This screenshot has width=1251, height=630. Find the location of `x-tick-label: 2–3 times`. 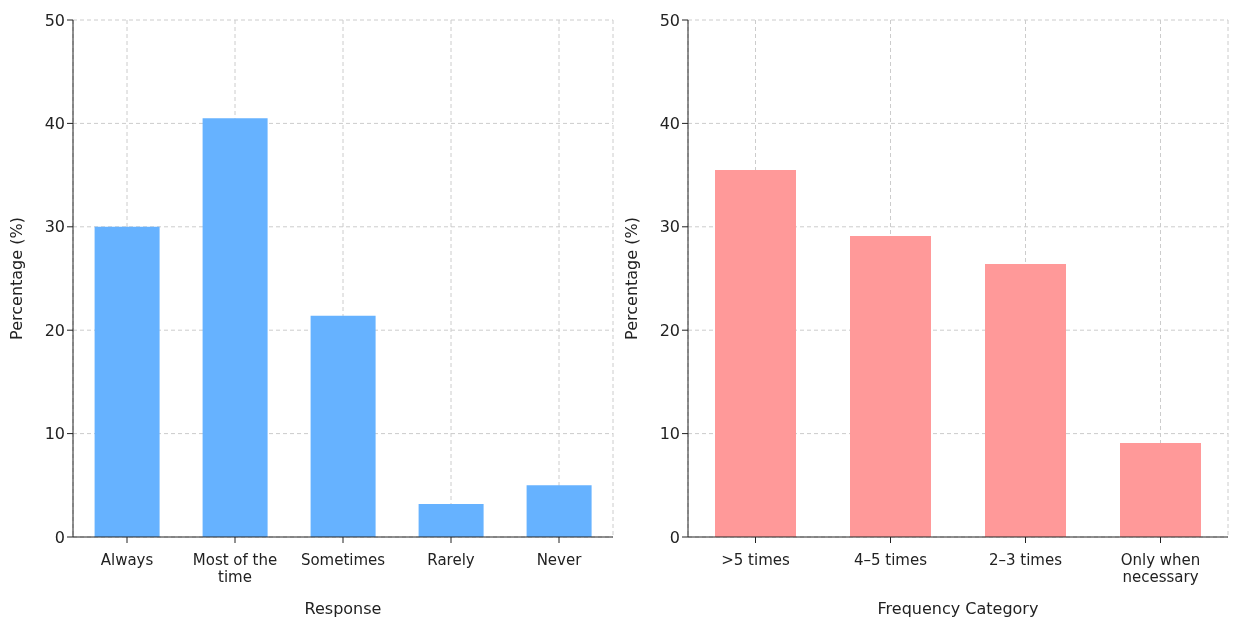

x-tick-label: 2–3 times is located at coordinates (1025, 560).